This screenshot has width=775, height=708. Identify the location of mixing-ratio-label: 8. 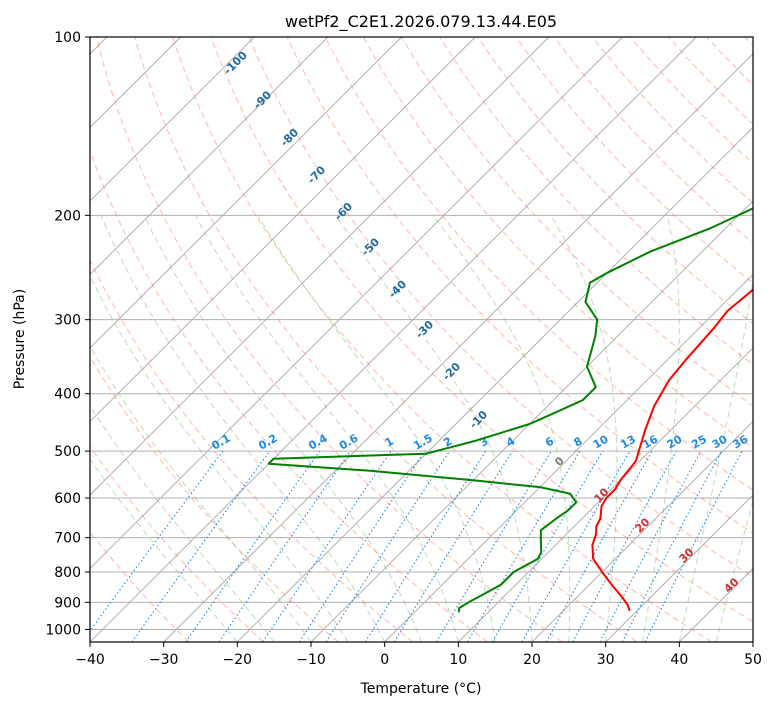
(578, 442).